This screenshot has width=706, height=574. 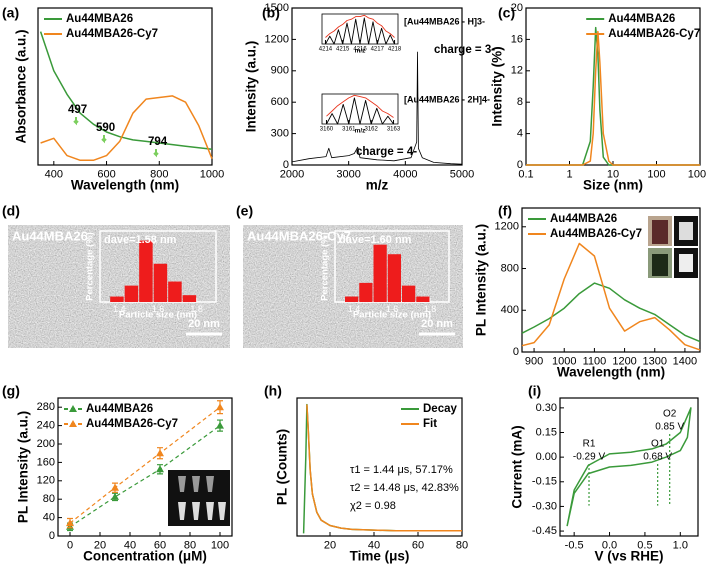 I want to click on tem-image, so click(x=353, y=286).